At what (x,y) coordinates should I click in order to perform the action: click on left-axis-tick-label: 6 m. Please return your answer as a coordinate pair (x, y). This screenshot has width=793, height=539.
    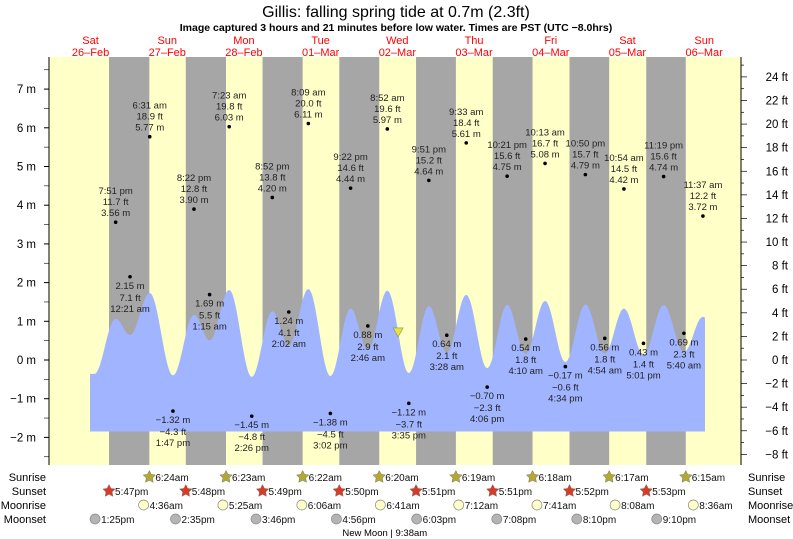
    Looking at the image, I should click on (26, 129).